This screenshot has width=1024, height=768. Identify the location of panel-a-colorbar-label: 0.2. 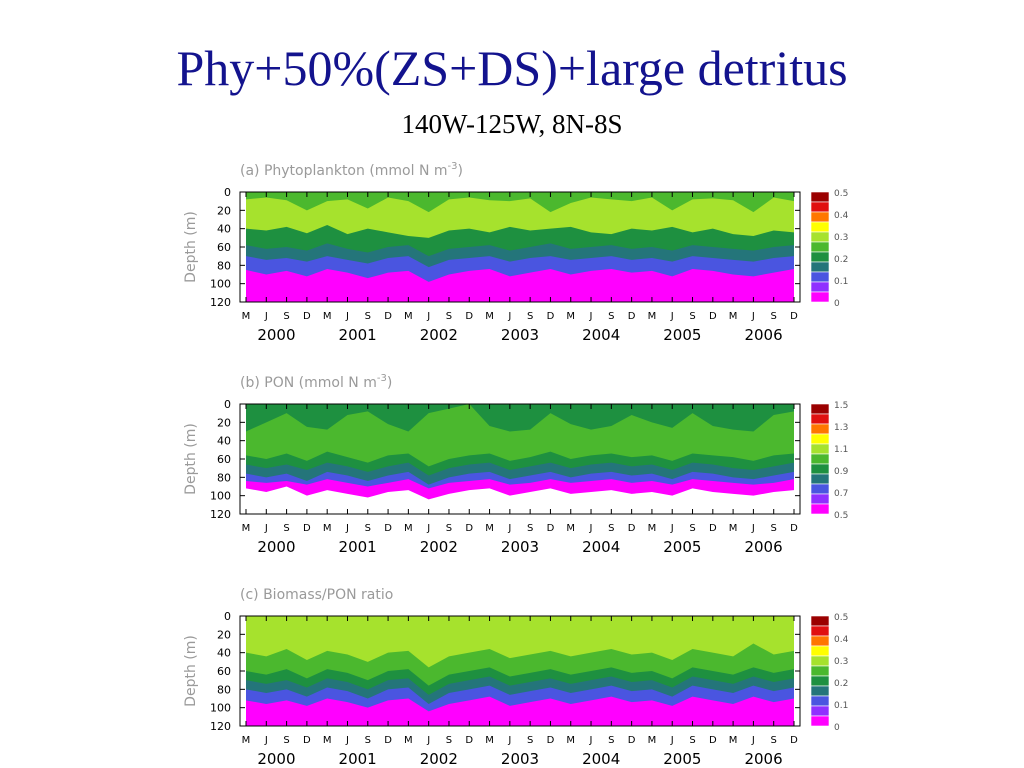
(841, 260).